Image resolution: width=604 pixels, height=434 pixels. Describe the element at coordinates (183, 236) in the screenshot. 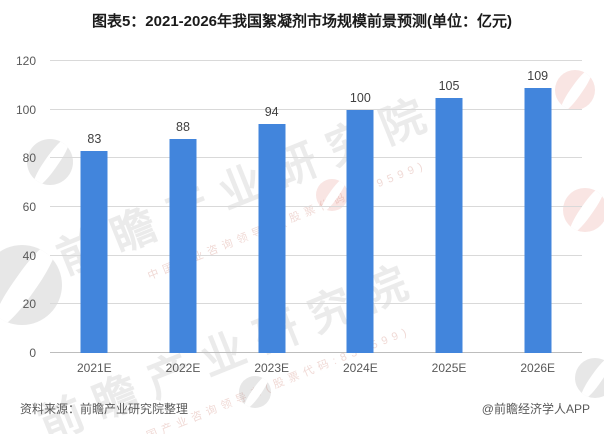

I see `bar-2022E: 88` at that location.